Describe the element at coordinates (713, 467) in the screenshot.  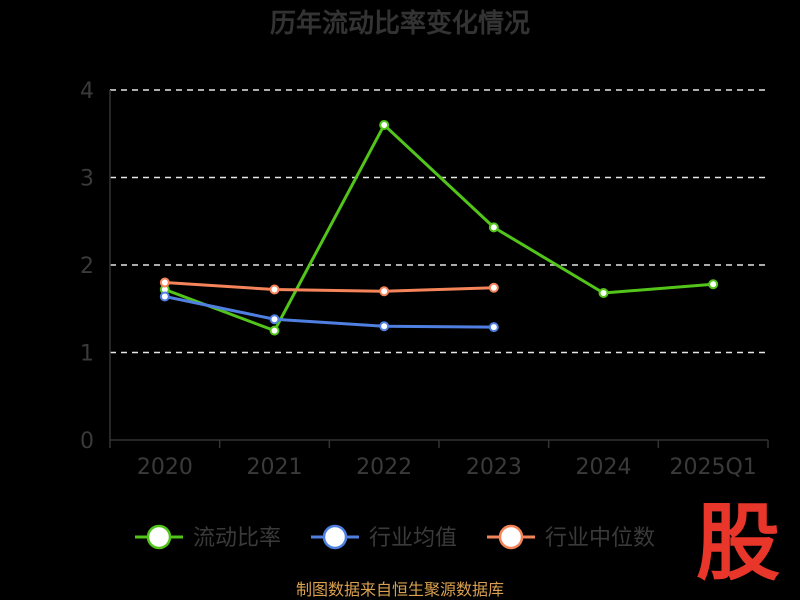
I see `x-tick-label: 2025Q1` at that location.